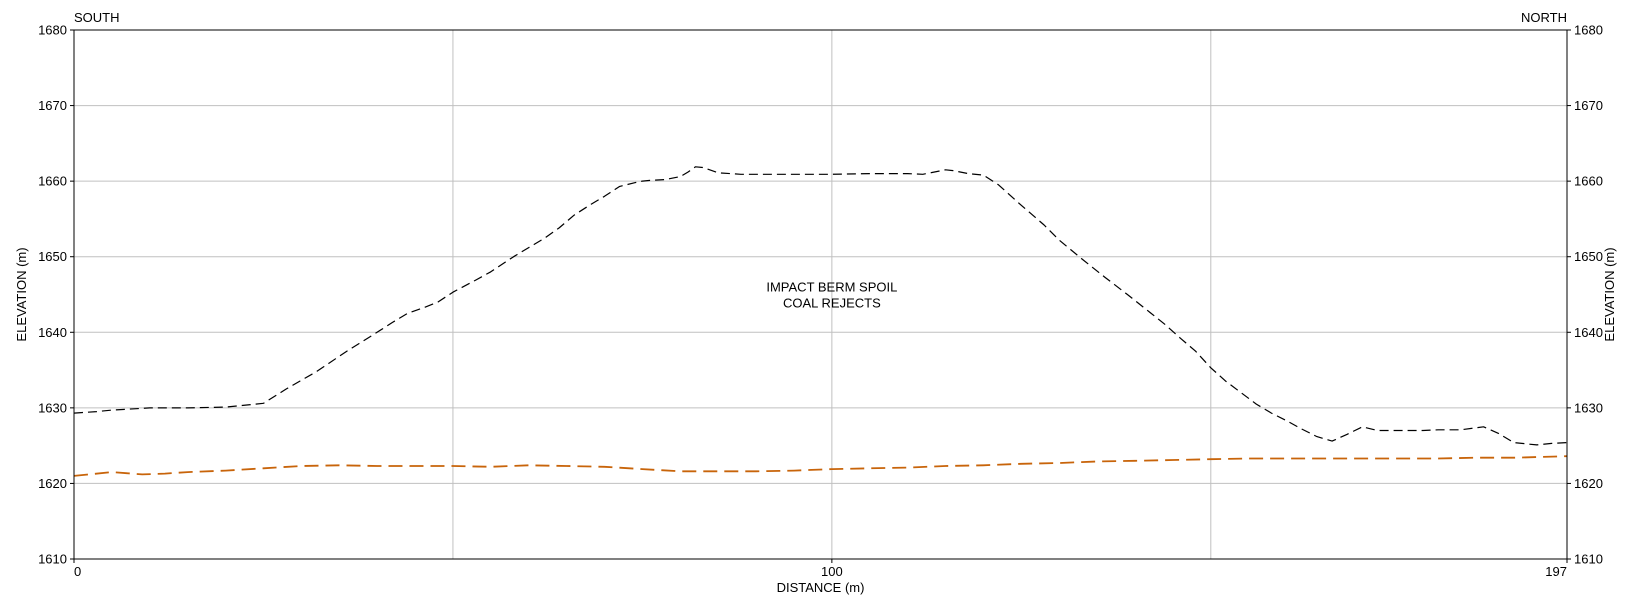 Image resolution: width=1627 pixels, height=600 pixels. I want to click on y-tick-label-right: 1670, so click(1588, 105).